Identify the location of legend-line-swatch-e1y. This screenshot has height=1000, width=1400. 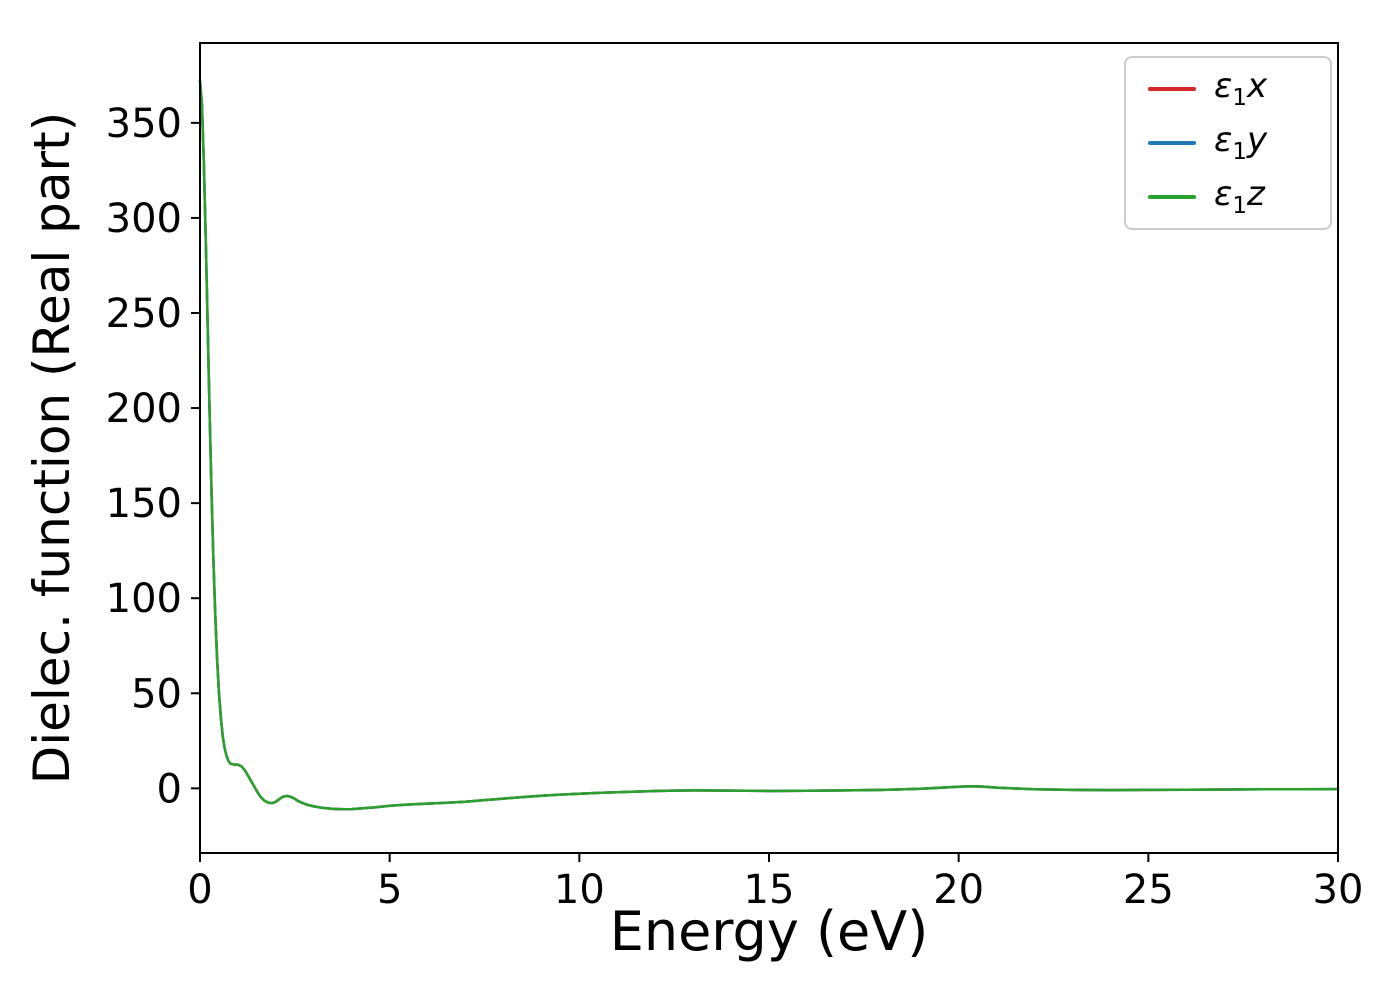
(1172, 143).